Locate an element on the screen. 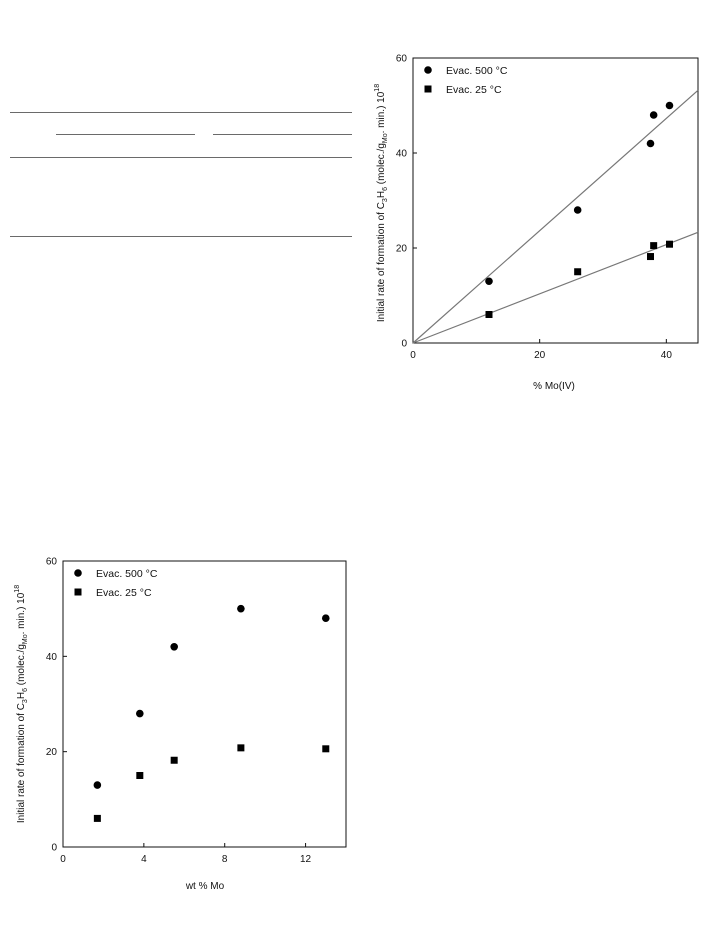  x-axis-label: wt % Mo is located at coordinates (205, 886).